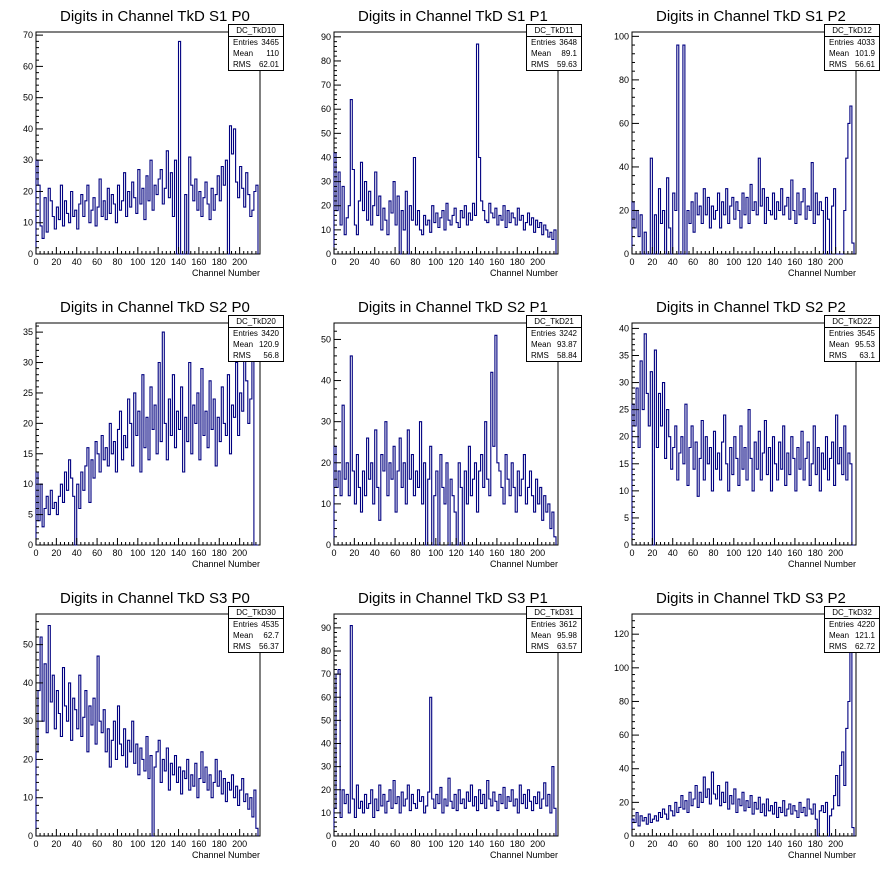  Describe the element at coordinates (852, 344) in the screenshot. I see `stats-mean: Mean 95.53` at that location.